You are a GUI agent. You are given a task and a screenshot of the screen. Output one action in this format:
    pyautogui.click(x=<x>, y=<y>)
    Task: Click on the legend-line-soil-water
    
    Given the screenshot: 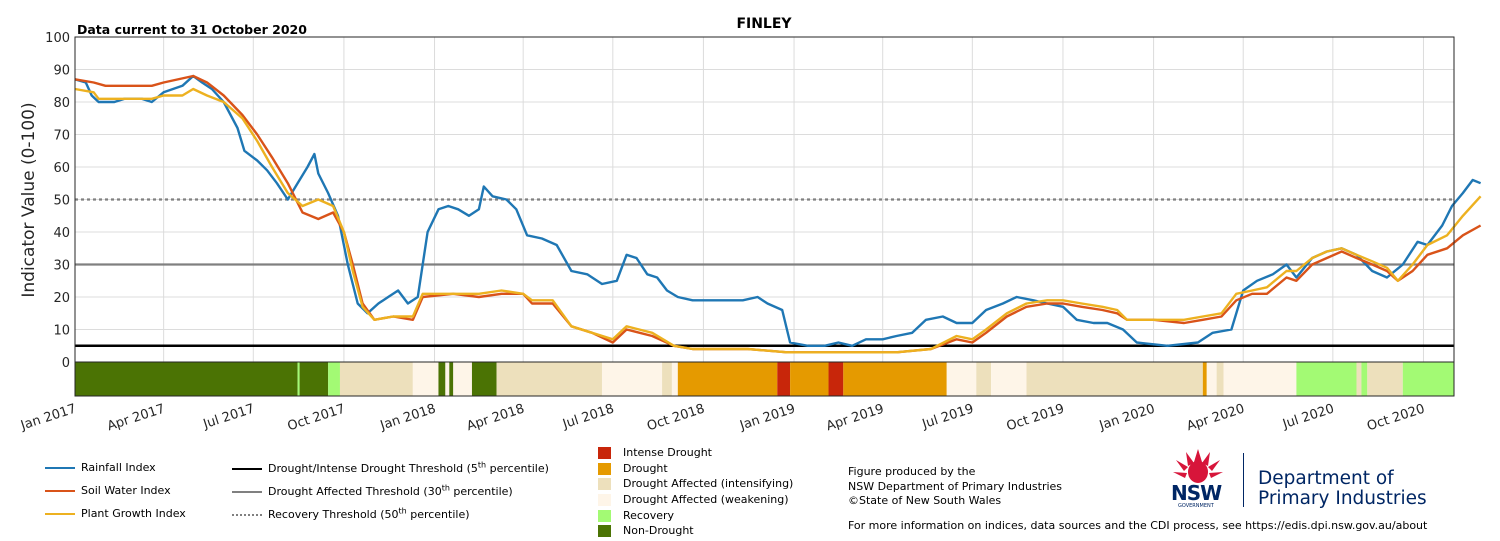 What is the action you would take?
    pyautogui.click(x=60, y=490)
    